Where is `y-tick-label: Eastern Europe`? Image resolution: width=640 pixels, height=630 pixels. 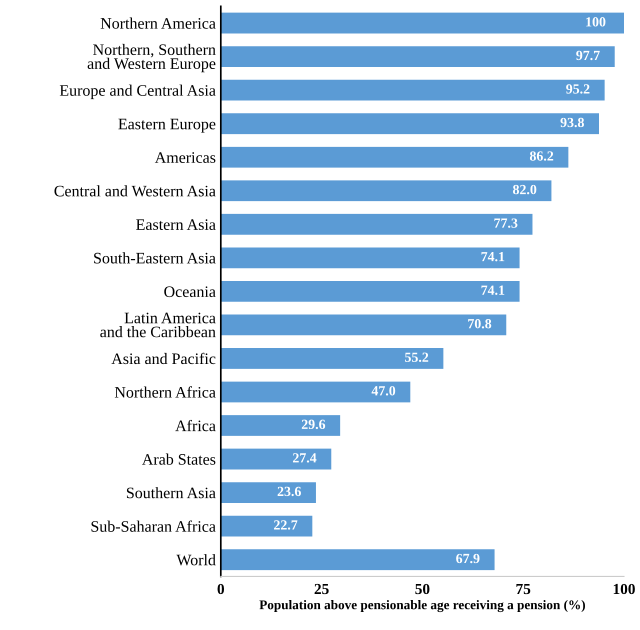 y-tick-label: Eastern Europe is located at coordinates (167, 125).